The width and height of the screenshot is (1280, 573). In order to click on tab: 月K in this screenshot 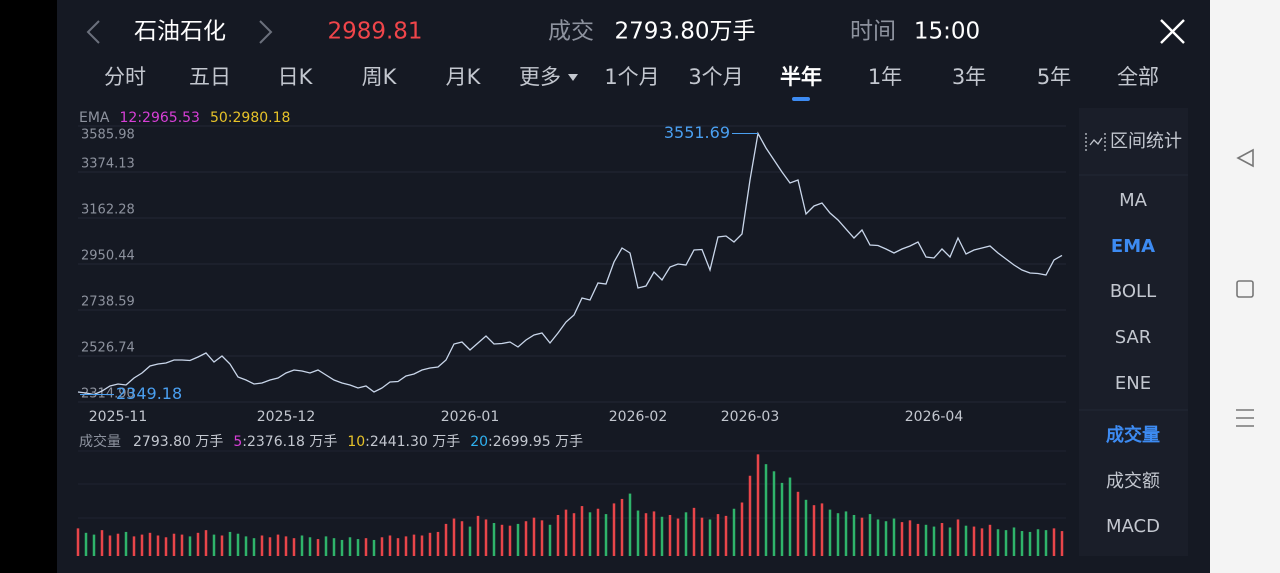, I will do `click(464, 77)`.